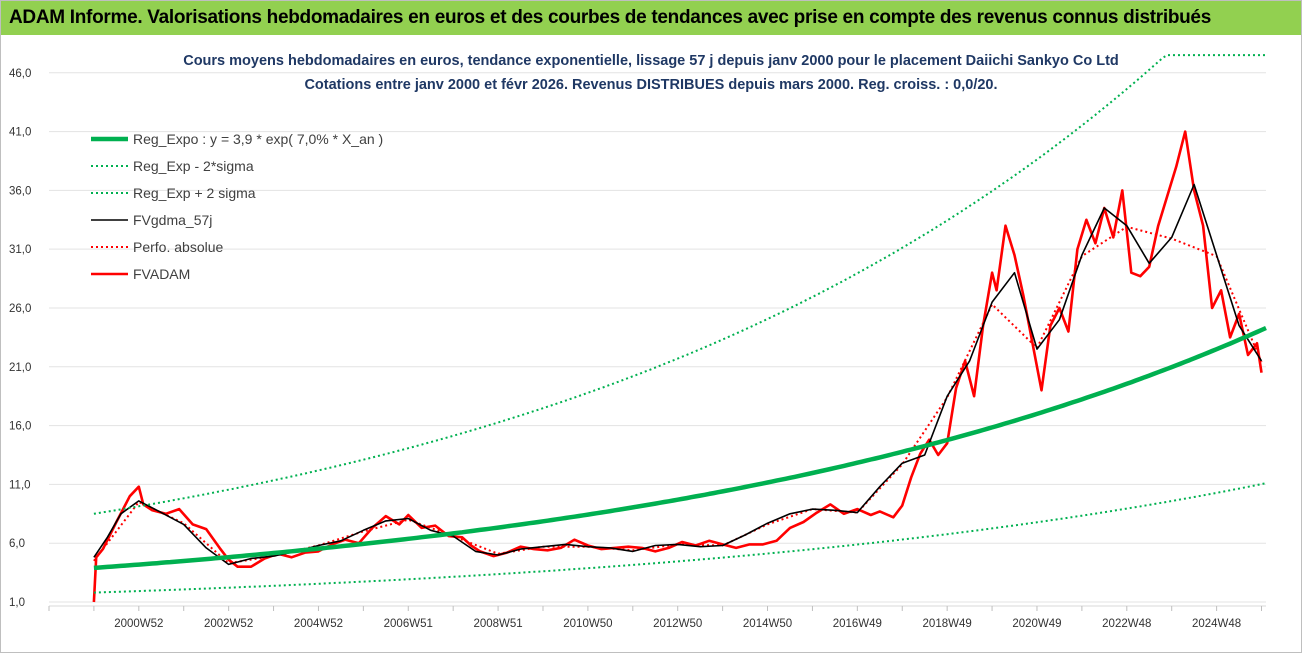  What do you see at coordinates (677, 624) in the screenshot?
I see `x-tick-label: 2012W50` at bounding box center [677, 624].